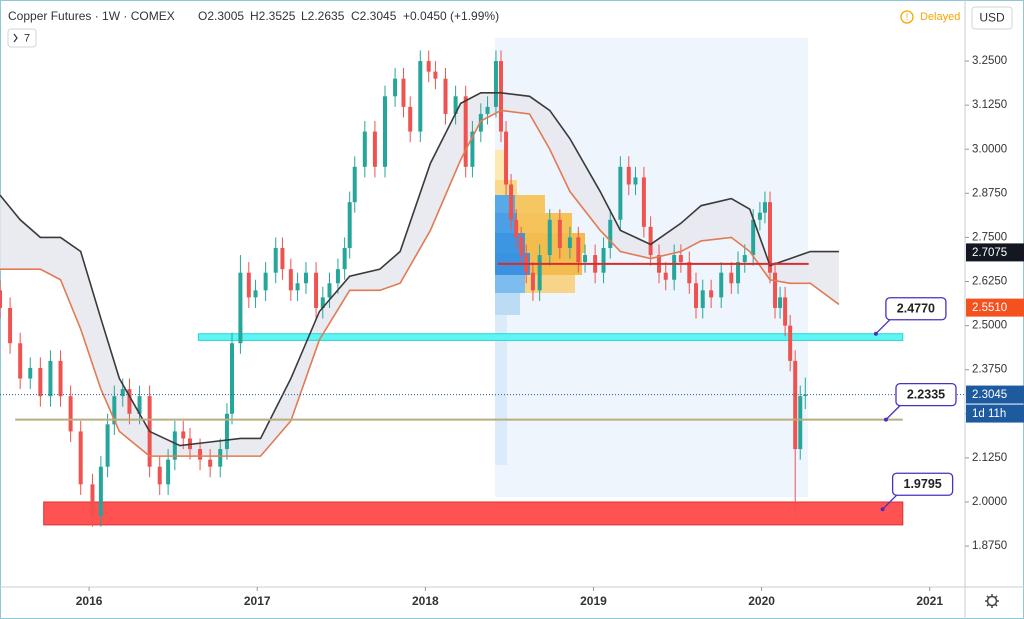  Describe the element at coordinates (989, 105) in the screenshot. I see `y-tick-label: 3.1250` at that location.